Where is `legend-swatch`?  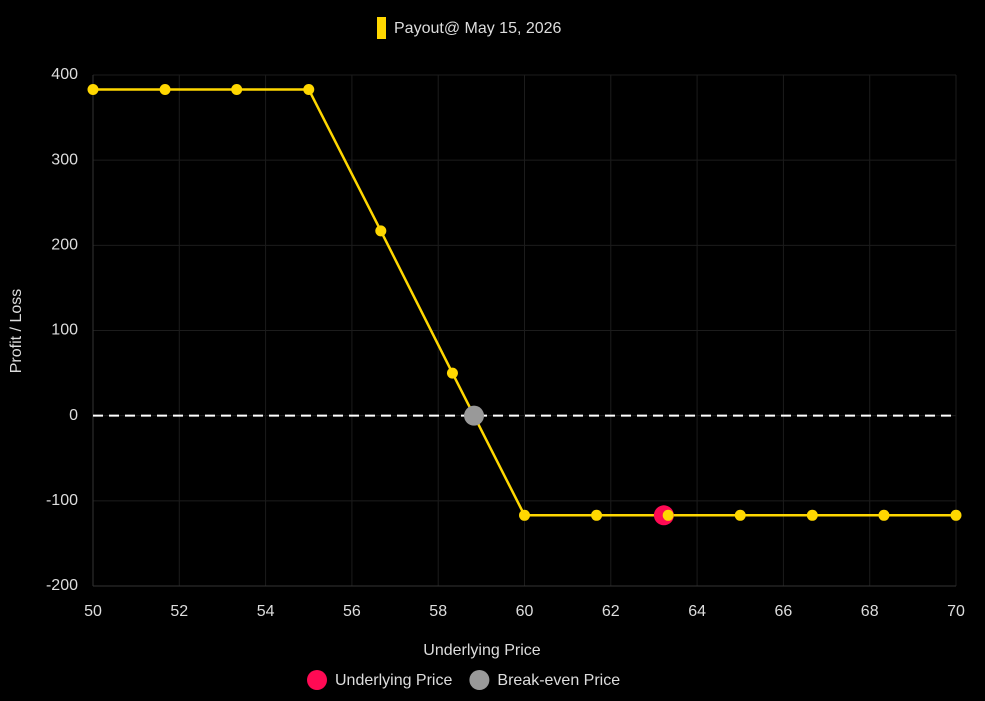 legend-swatch is located at coordinates (381, 28).